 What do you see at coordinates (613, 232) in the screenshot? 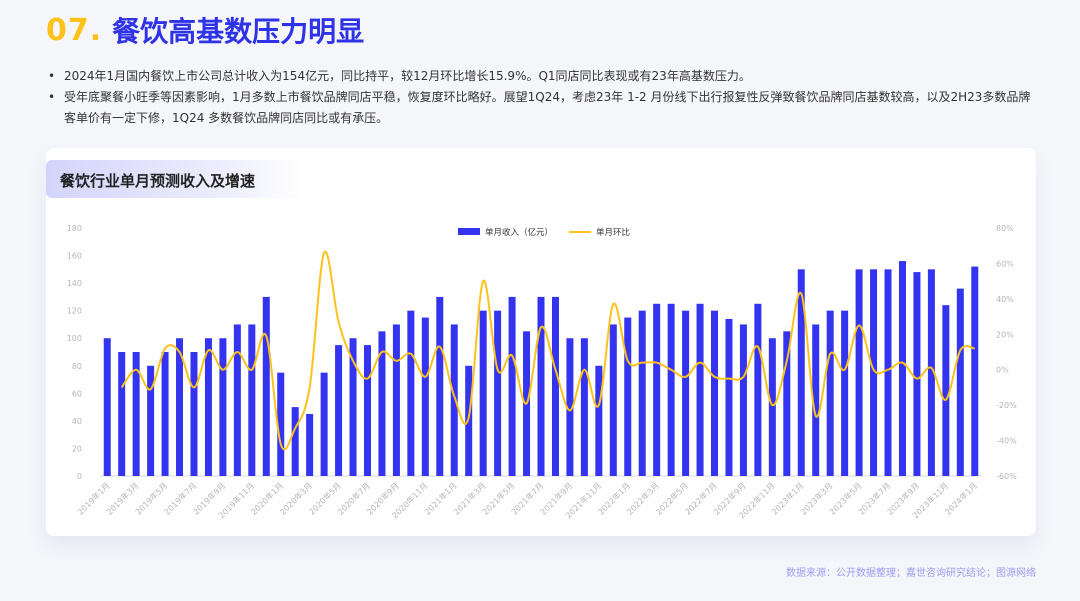
I see `legend-line-label: 单月环比` at bounding box center [613, 232].